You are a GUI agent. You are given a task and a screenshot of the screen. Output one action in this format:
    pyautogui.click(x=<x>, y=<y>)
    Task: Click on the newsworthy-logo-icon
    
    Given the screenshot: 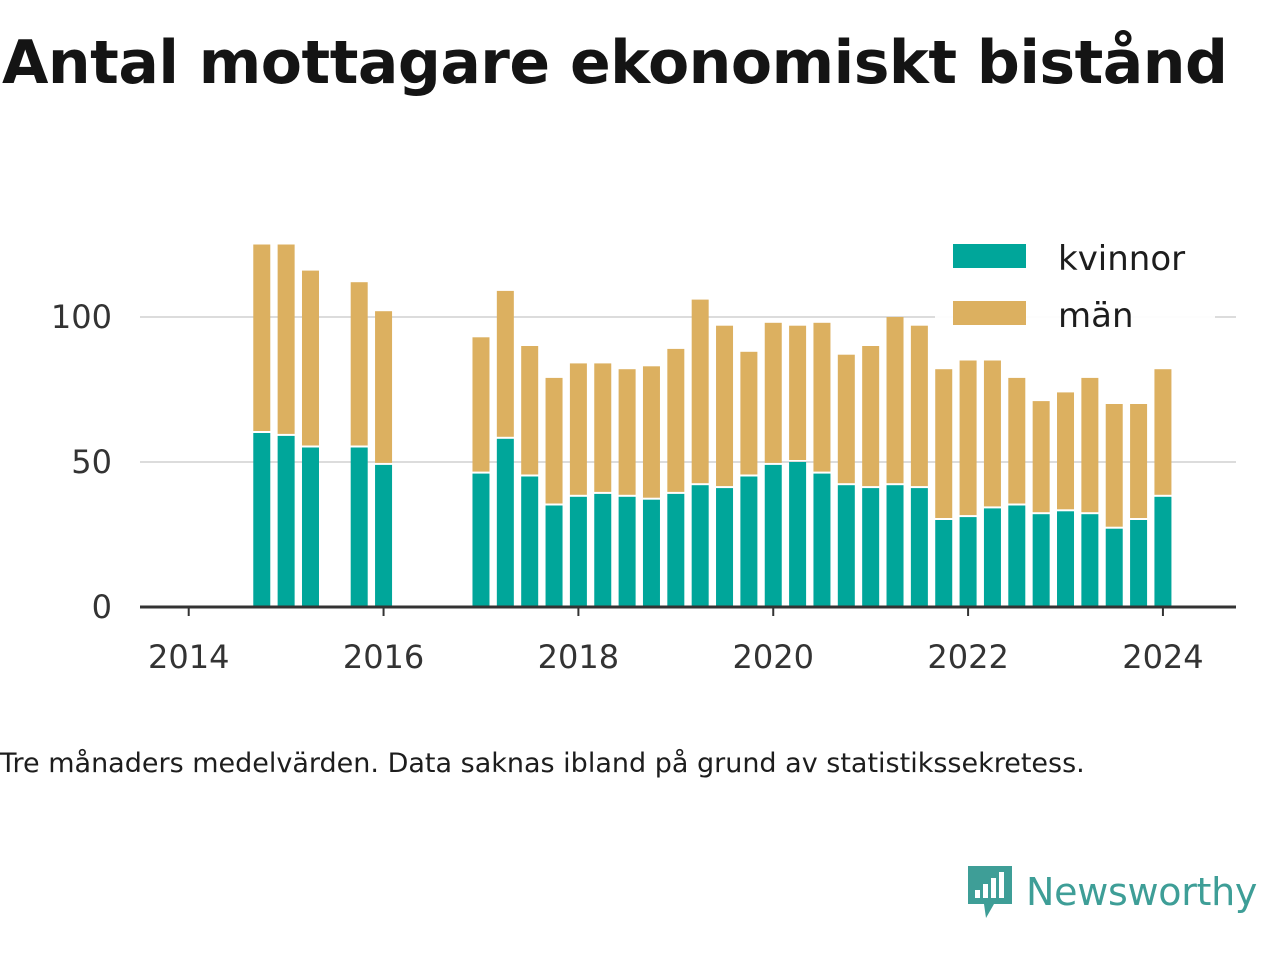 What is the action you would take?
    pyautogui.click(x=990, y=892)
    